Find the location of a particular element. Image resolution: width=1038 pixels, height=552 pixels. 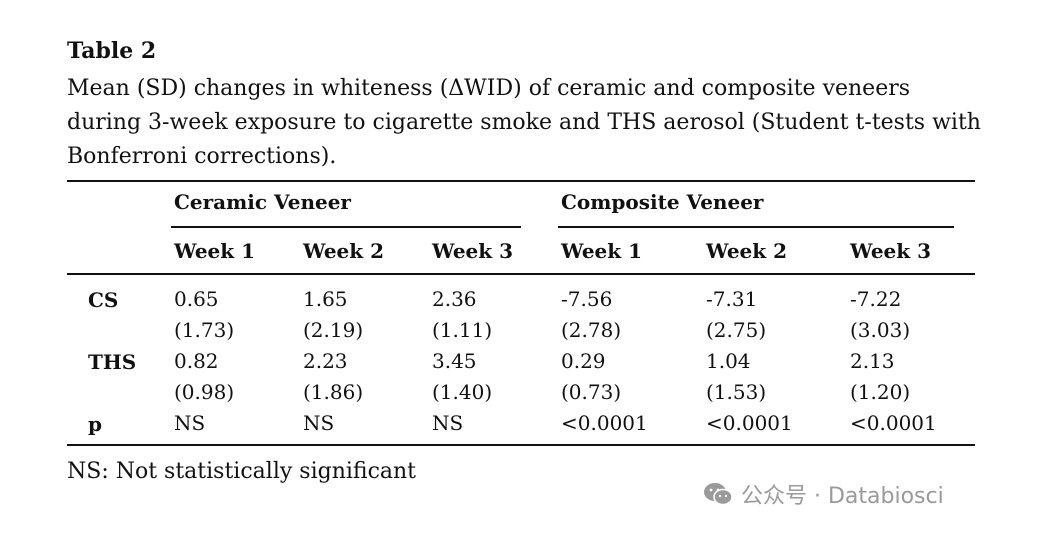

group-header-composite: Composite Veneer is located at coordinates (662, 202).